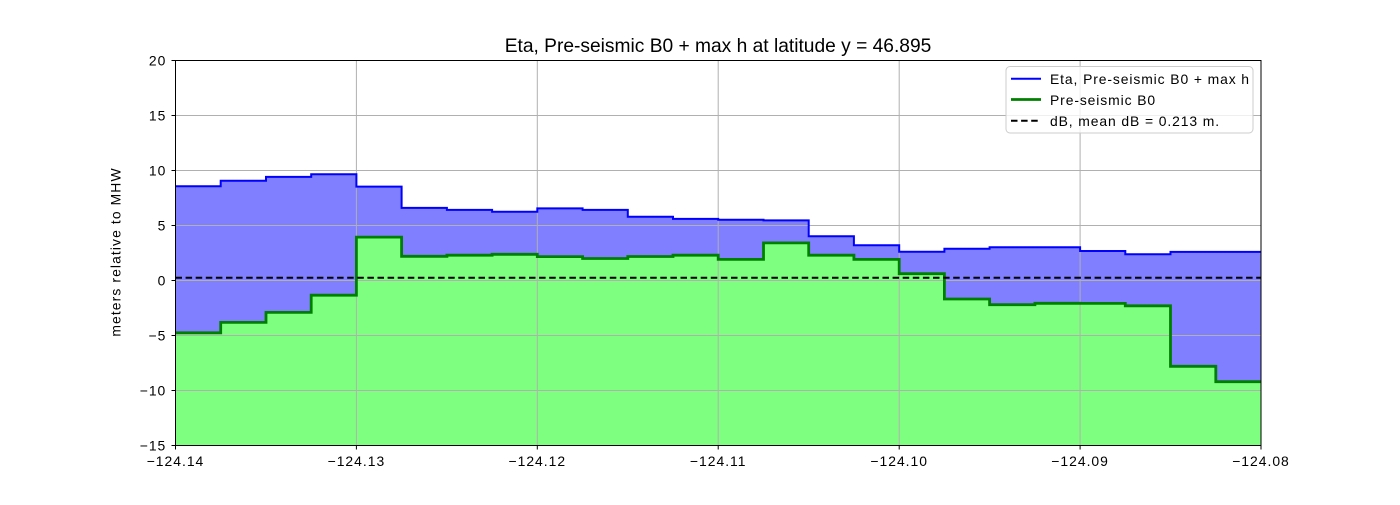 Image resolution: width=1400 pixels, height=505 pixels. What do you see at coordinates (153, 445) in the screenshot?
I see `svg-text: −15` at bounding box center [153, 445].